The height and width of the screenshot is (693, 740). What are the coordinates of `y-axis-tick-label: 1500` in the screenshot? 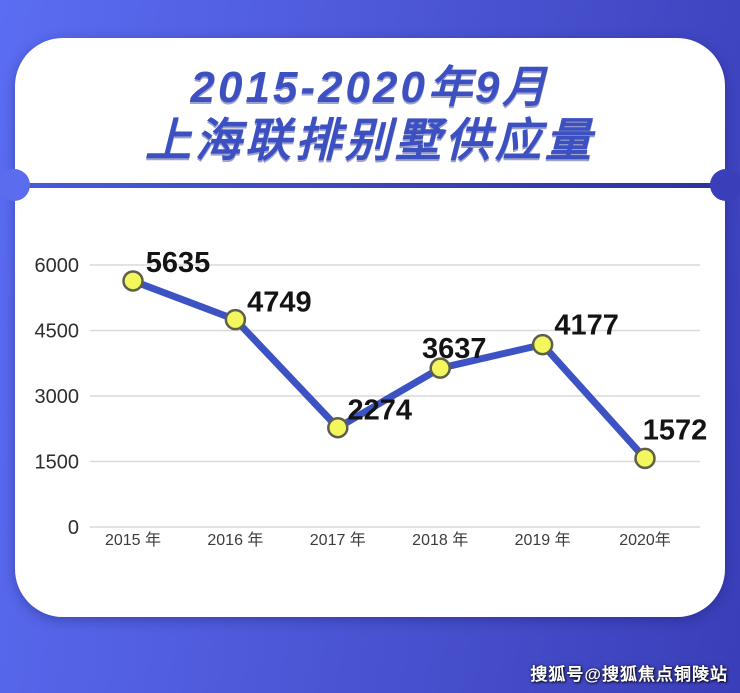 It's located at (57, 463).